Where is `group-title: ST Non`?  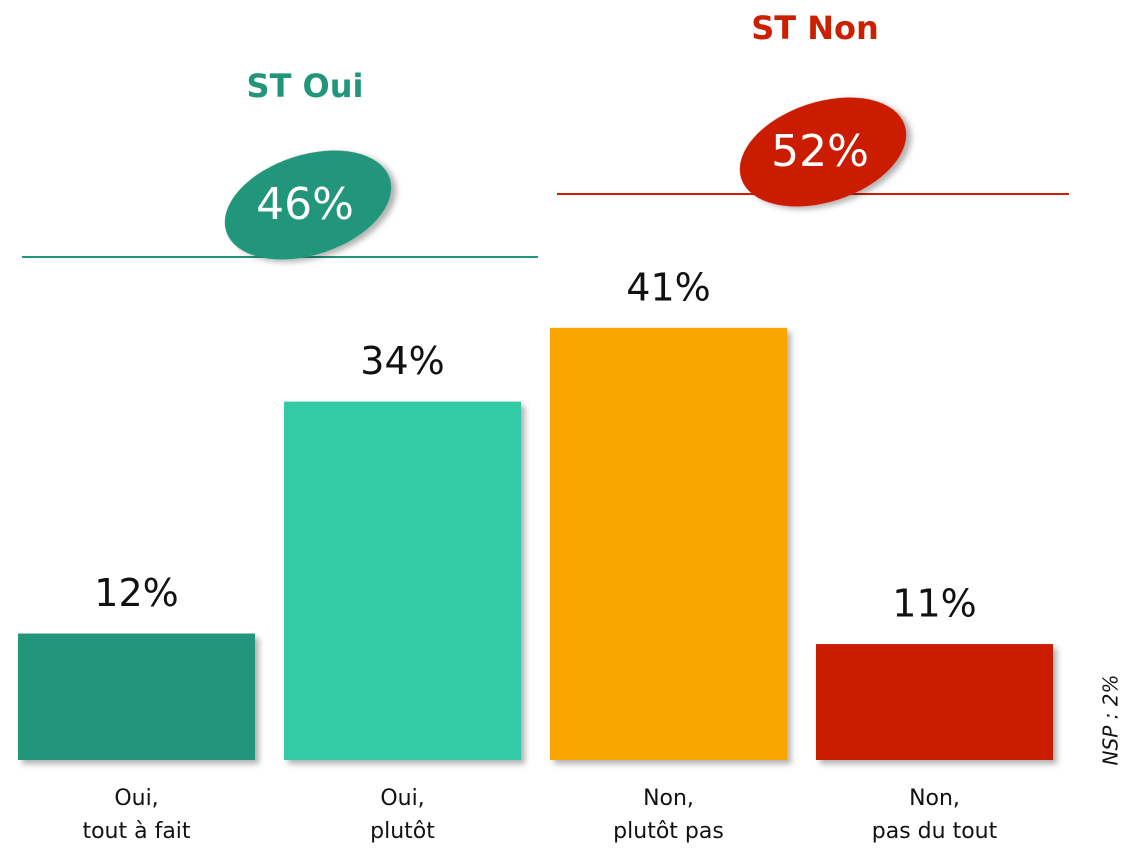
group-title: ST Non is located at coordinates (815, 28).